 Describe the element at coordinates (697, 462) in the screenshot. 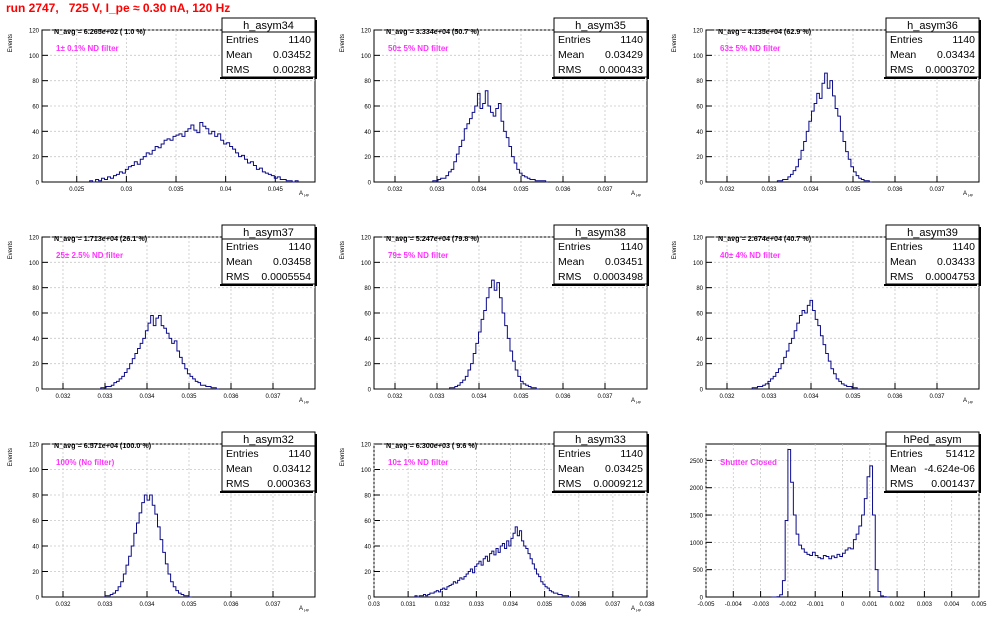

I see `y-tick-label: 2500` at that location.